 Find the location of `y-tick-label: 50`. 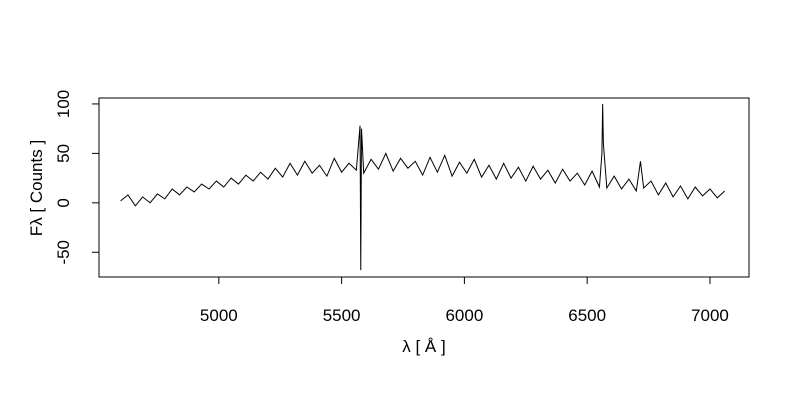

y-tick-label: 50 is located at coordinates (63, 153).